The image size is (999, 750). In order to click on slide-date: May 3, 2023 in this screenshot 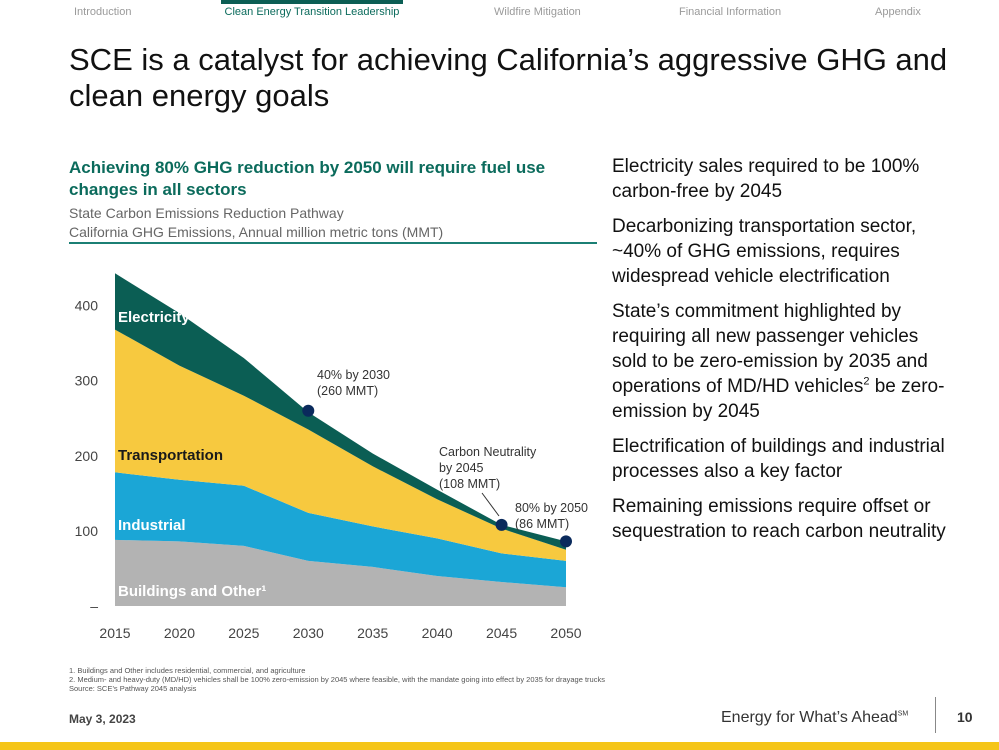, I will do `click(102, 719)`.